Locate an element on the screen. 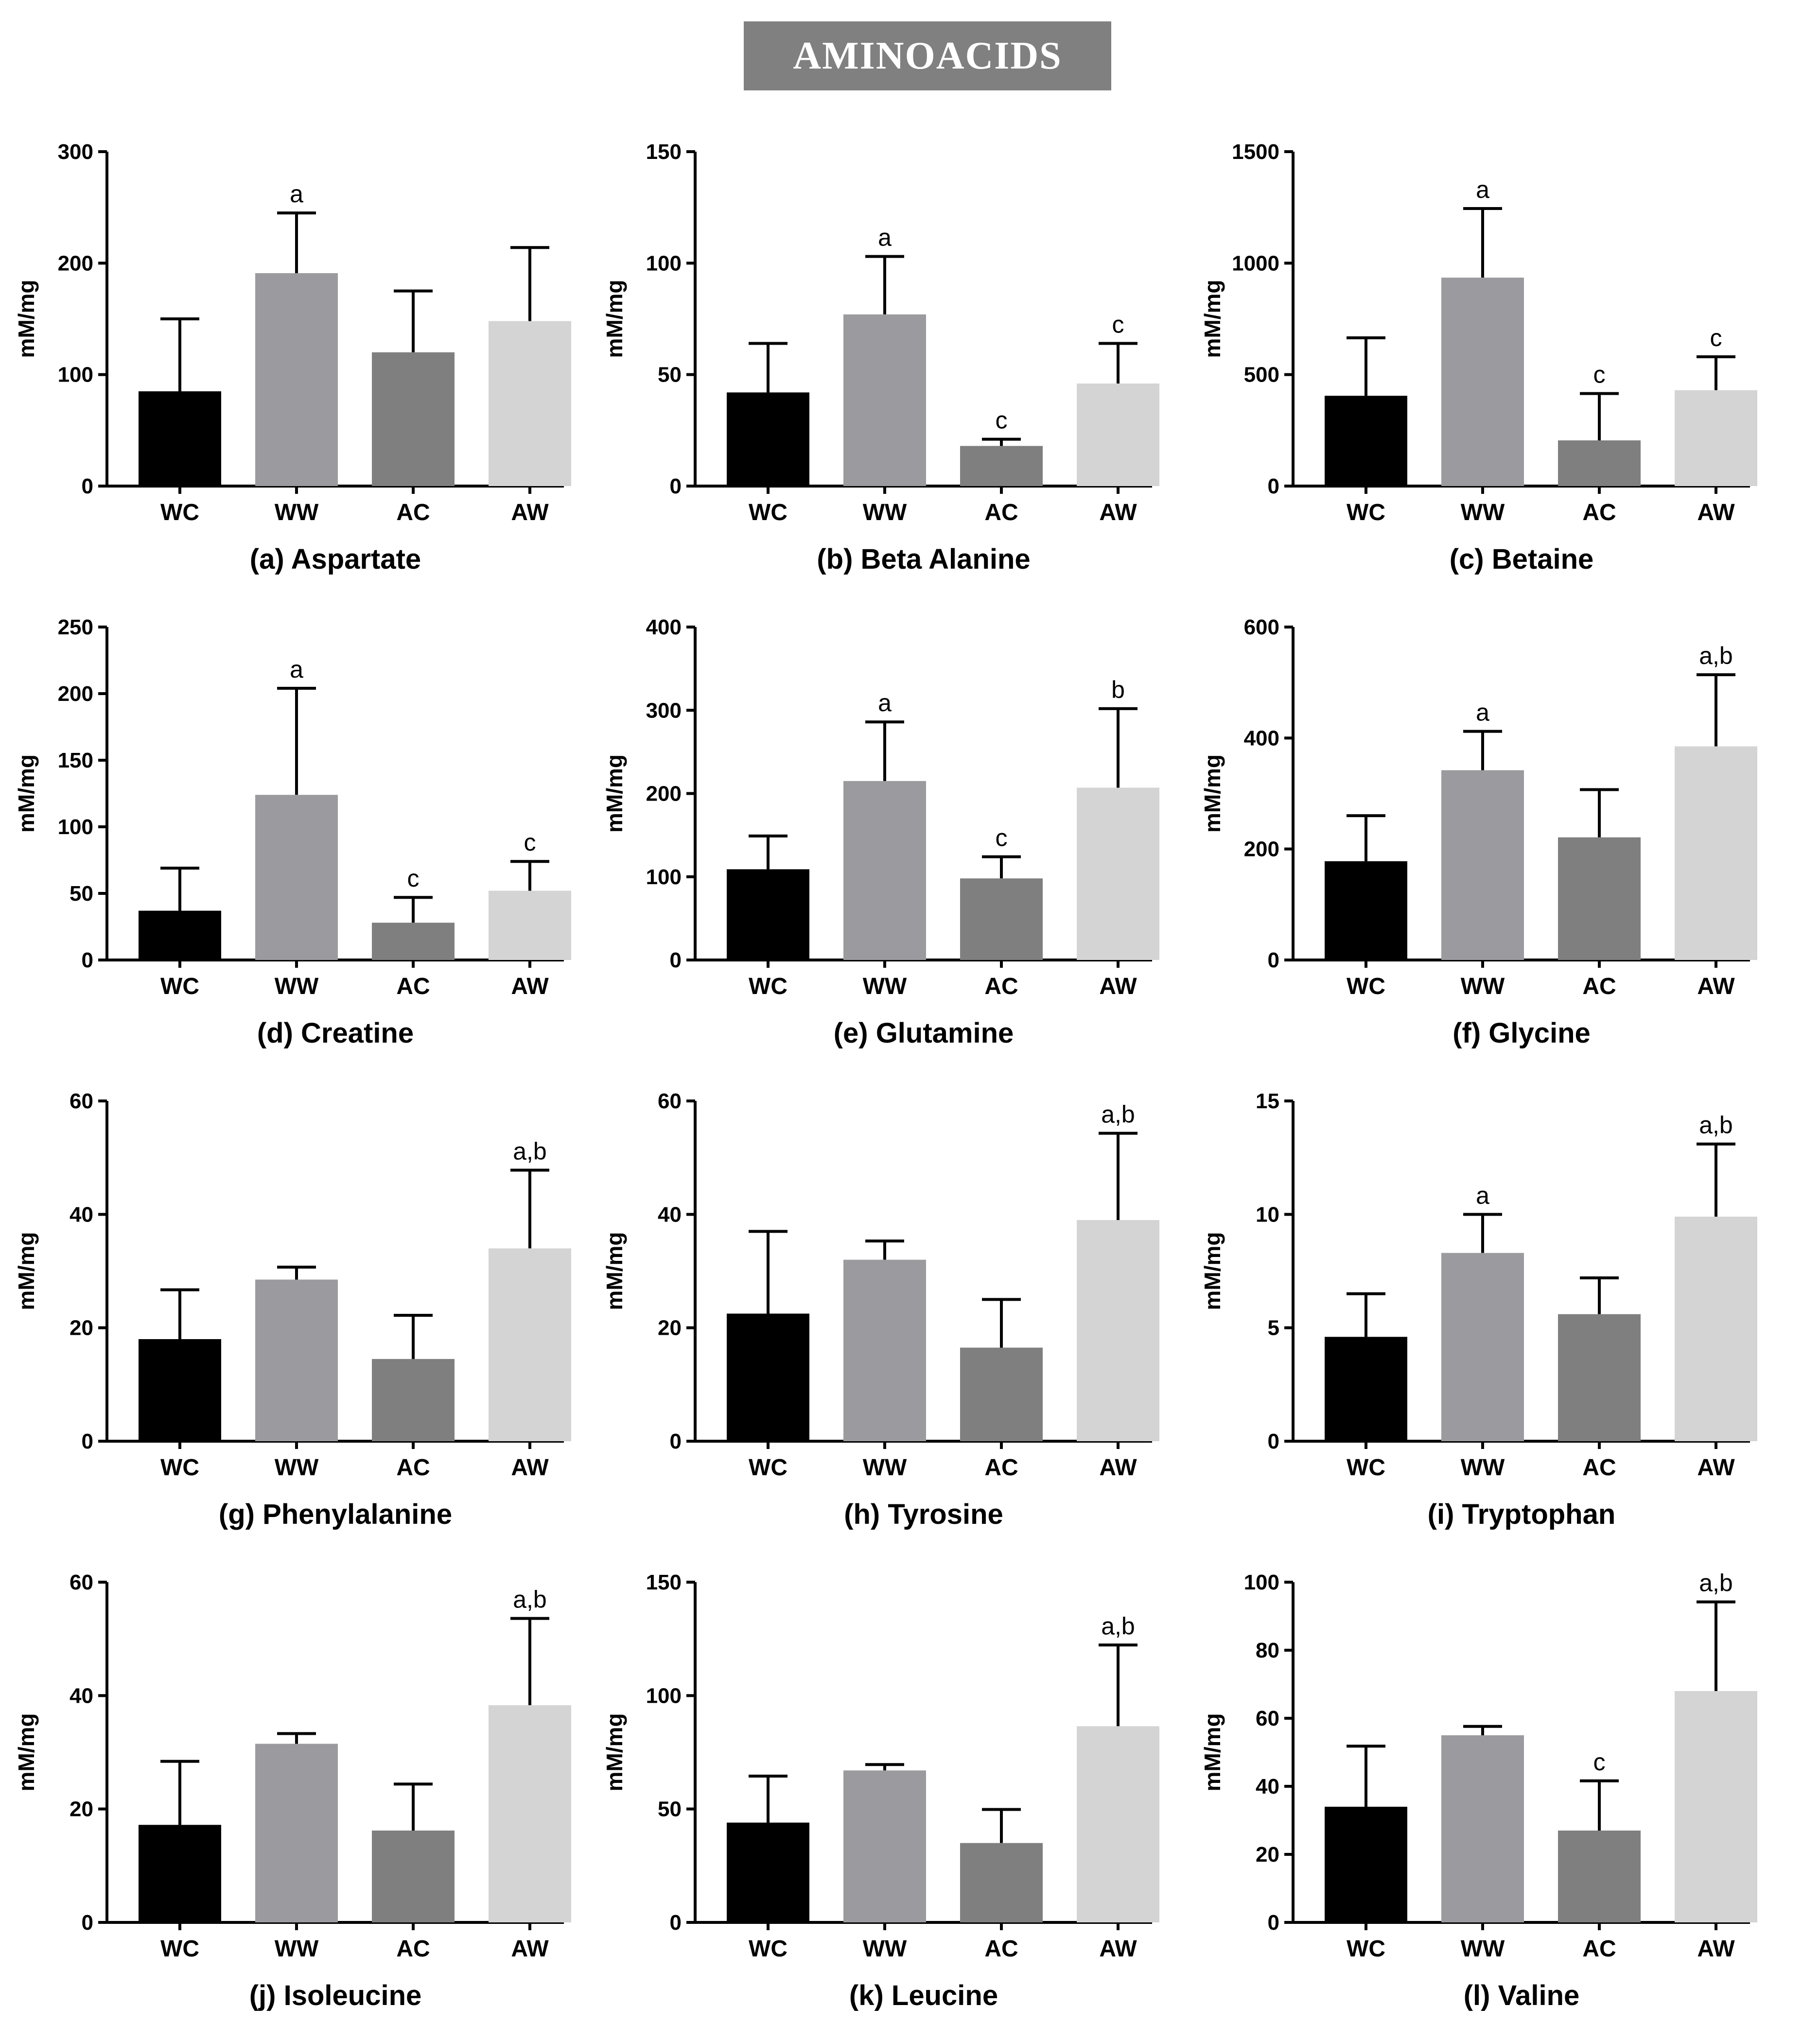  chart-panel: 0 20 40 60 mM/mg WC WW AC AW a,b (h) Tyrosine is located at coordinates (880, 1309).